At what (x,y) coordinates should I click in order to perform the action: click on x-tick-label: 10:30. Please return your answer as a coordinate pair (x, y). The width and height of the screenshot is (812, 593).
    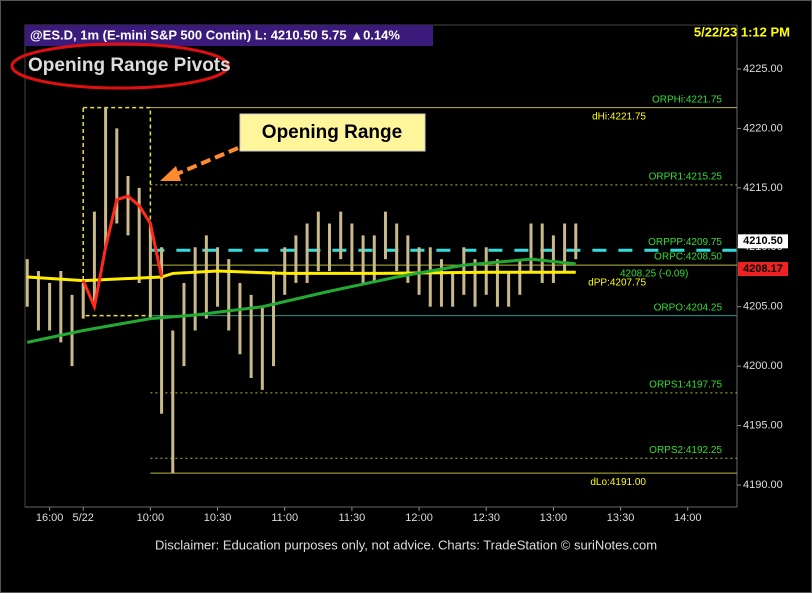
    Looking at the image, I should click on (218, 518).